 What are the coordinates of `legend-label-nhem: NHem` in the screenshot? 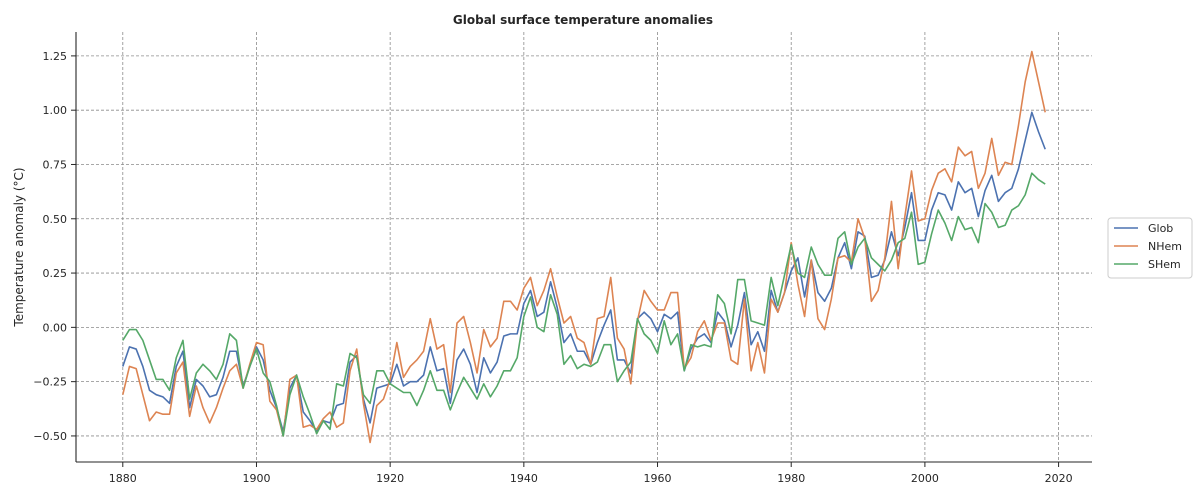 It's located at (1165, 246).